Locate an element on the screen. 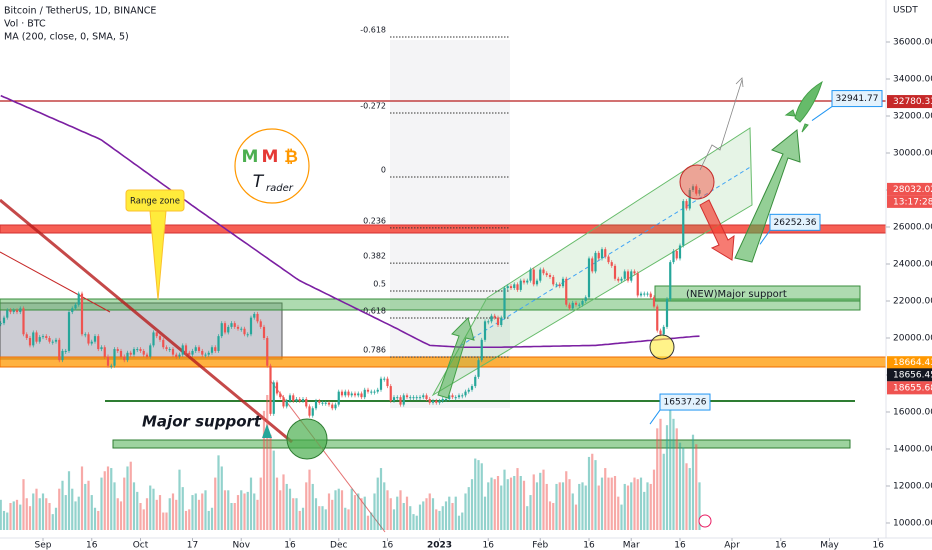 This screenshot has height=550, width=932. logo-rader: rader is located at coordinates (280, 188).